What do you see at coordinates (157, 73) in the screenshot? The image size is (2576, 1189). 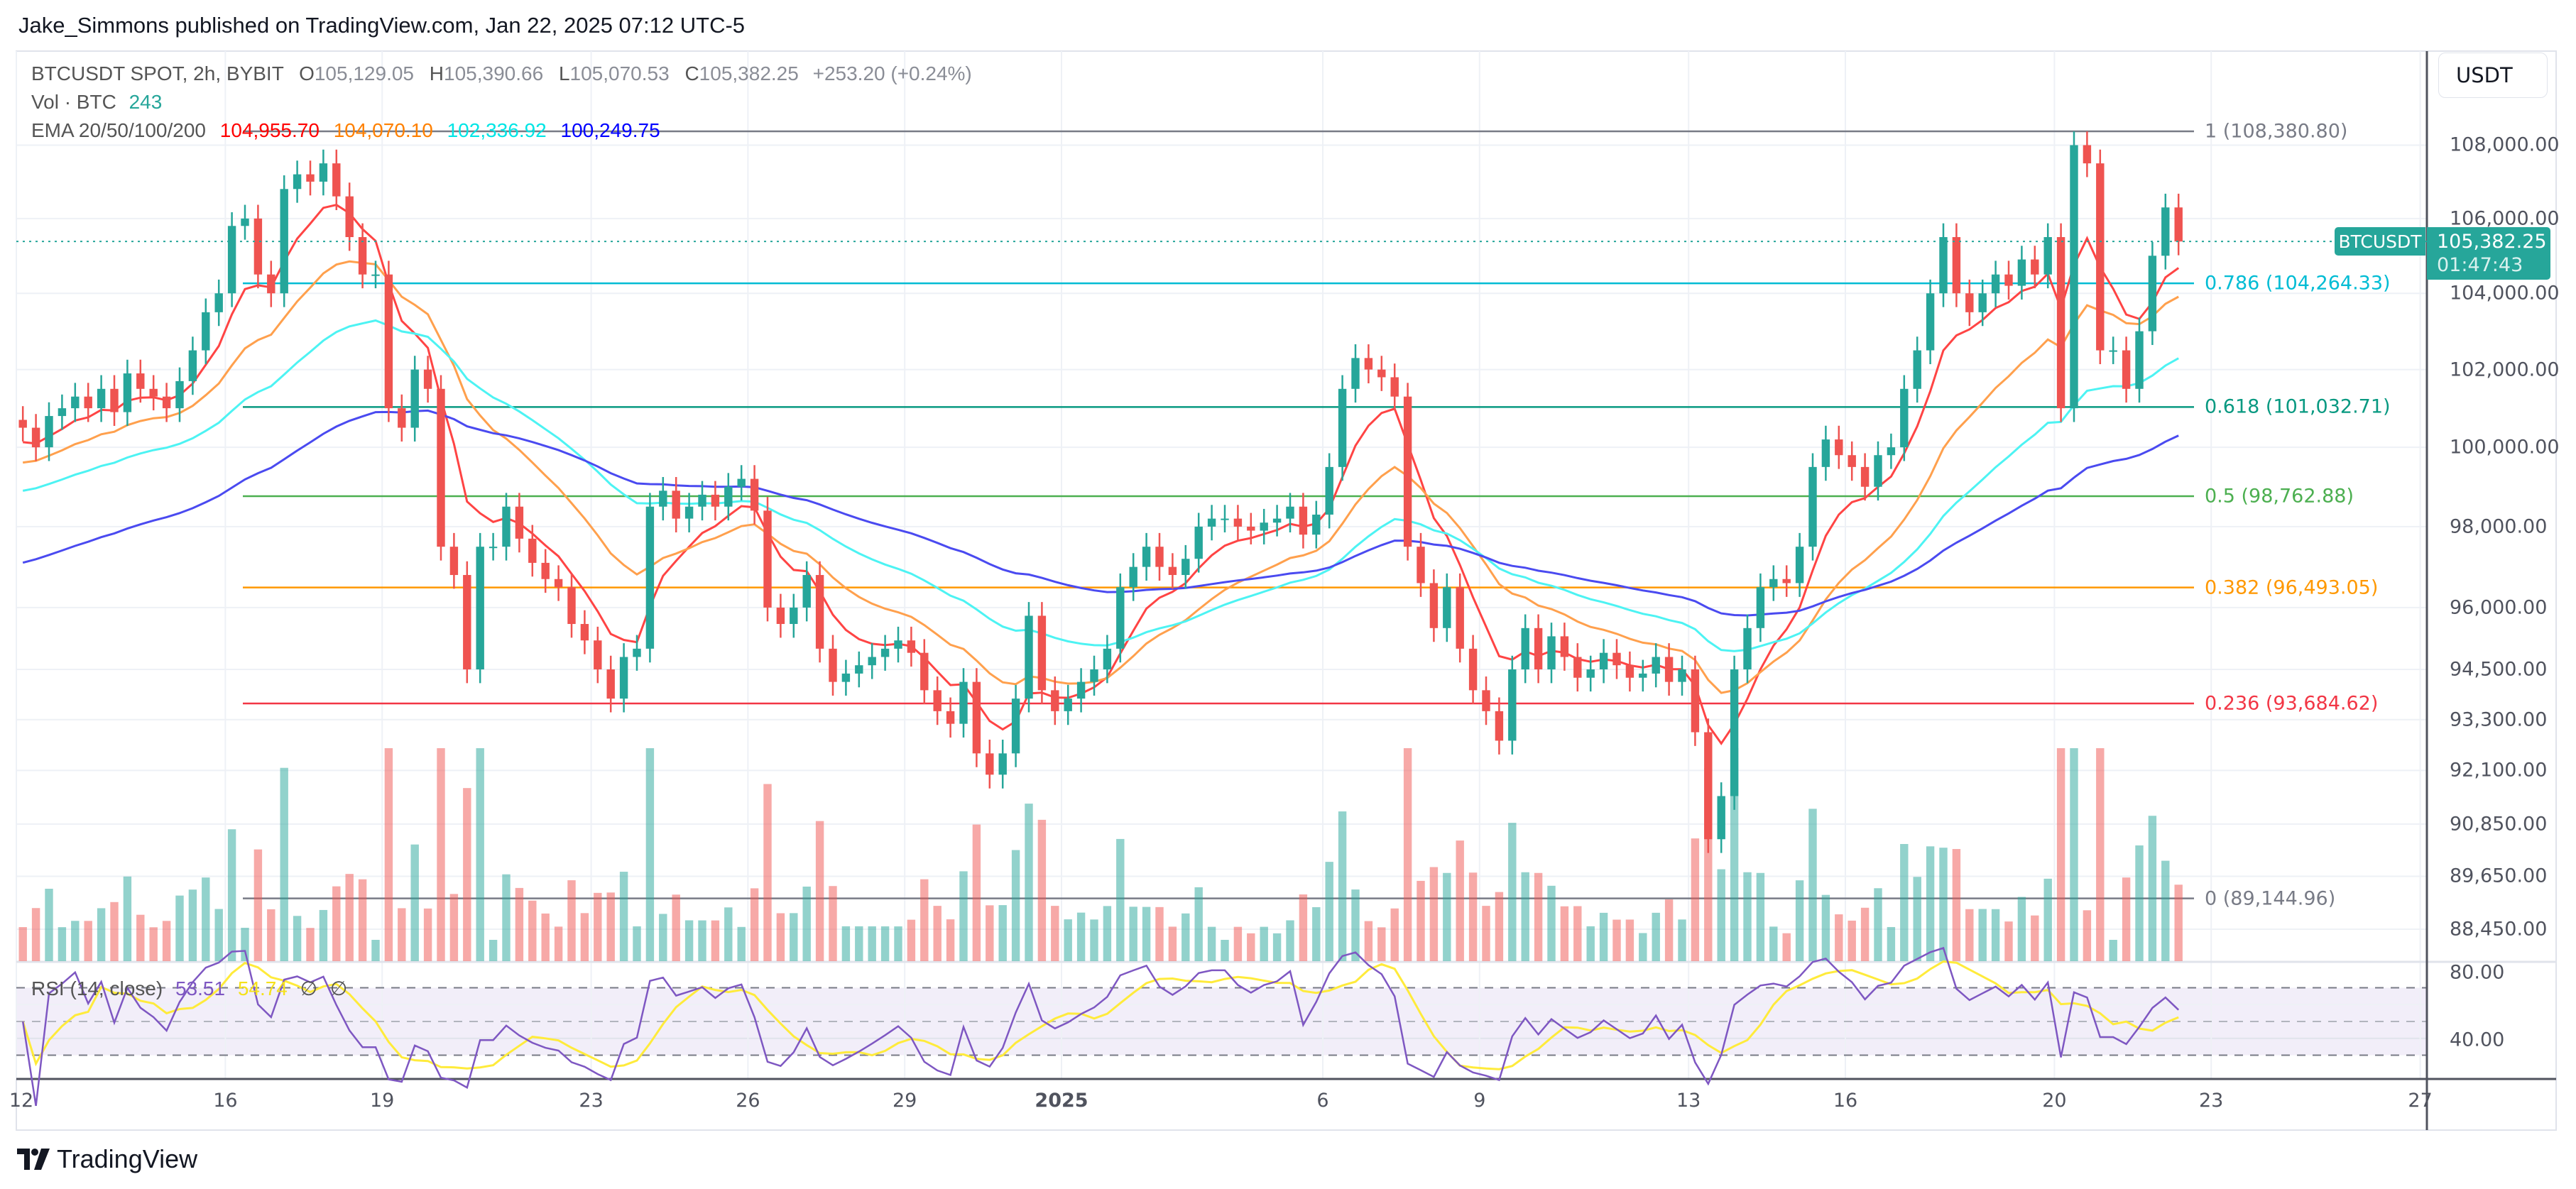 I see `symbol-name: BTCUSDT SPOT, 2h, BYBIT` at bounding box center [157, 73].